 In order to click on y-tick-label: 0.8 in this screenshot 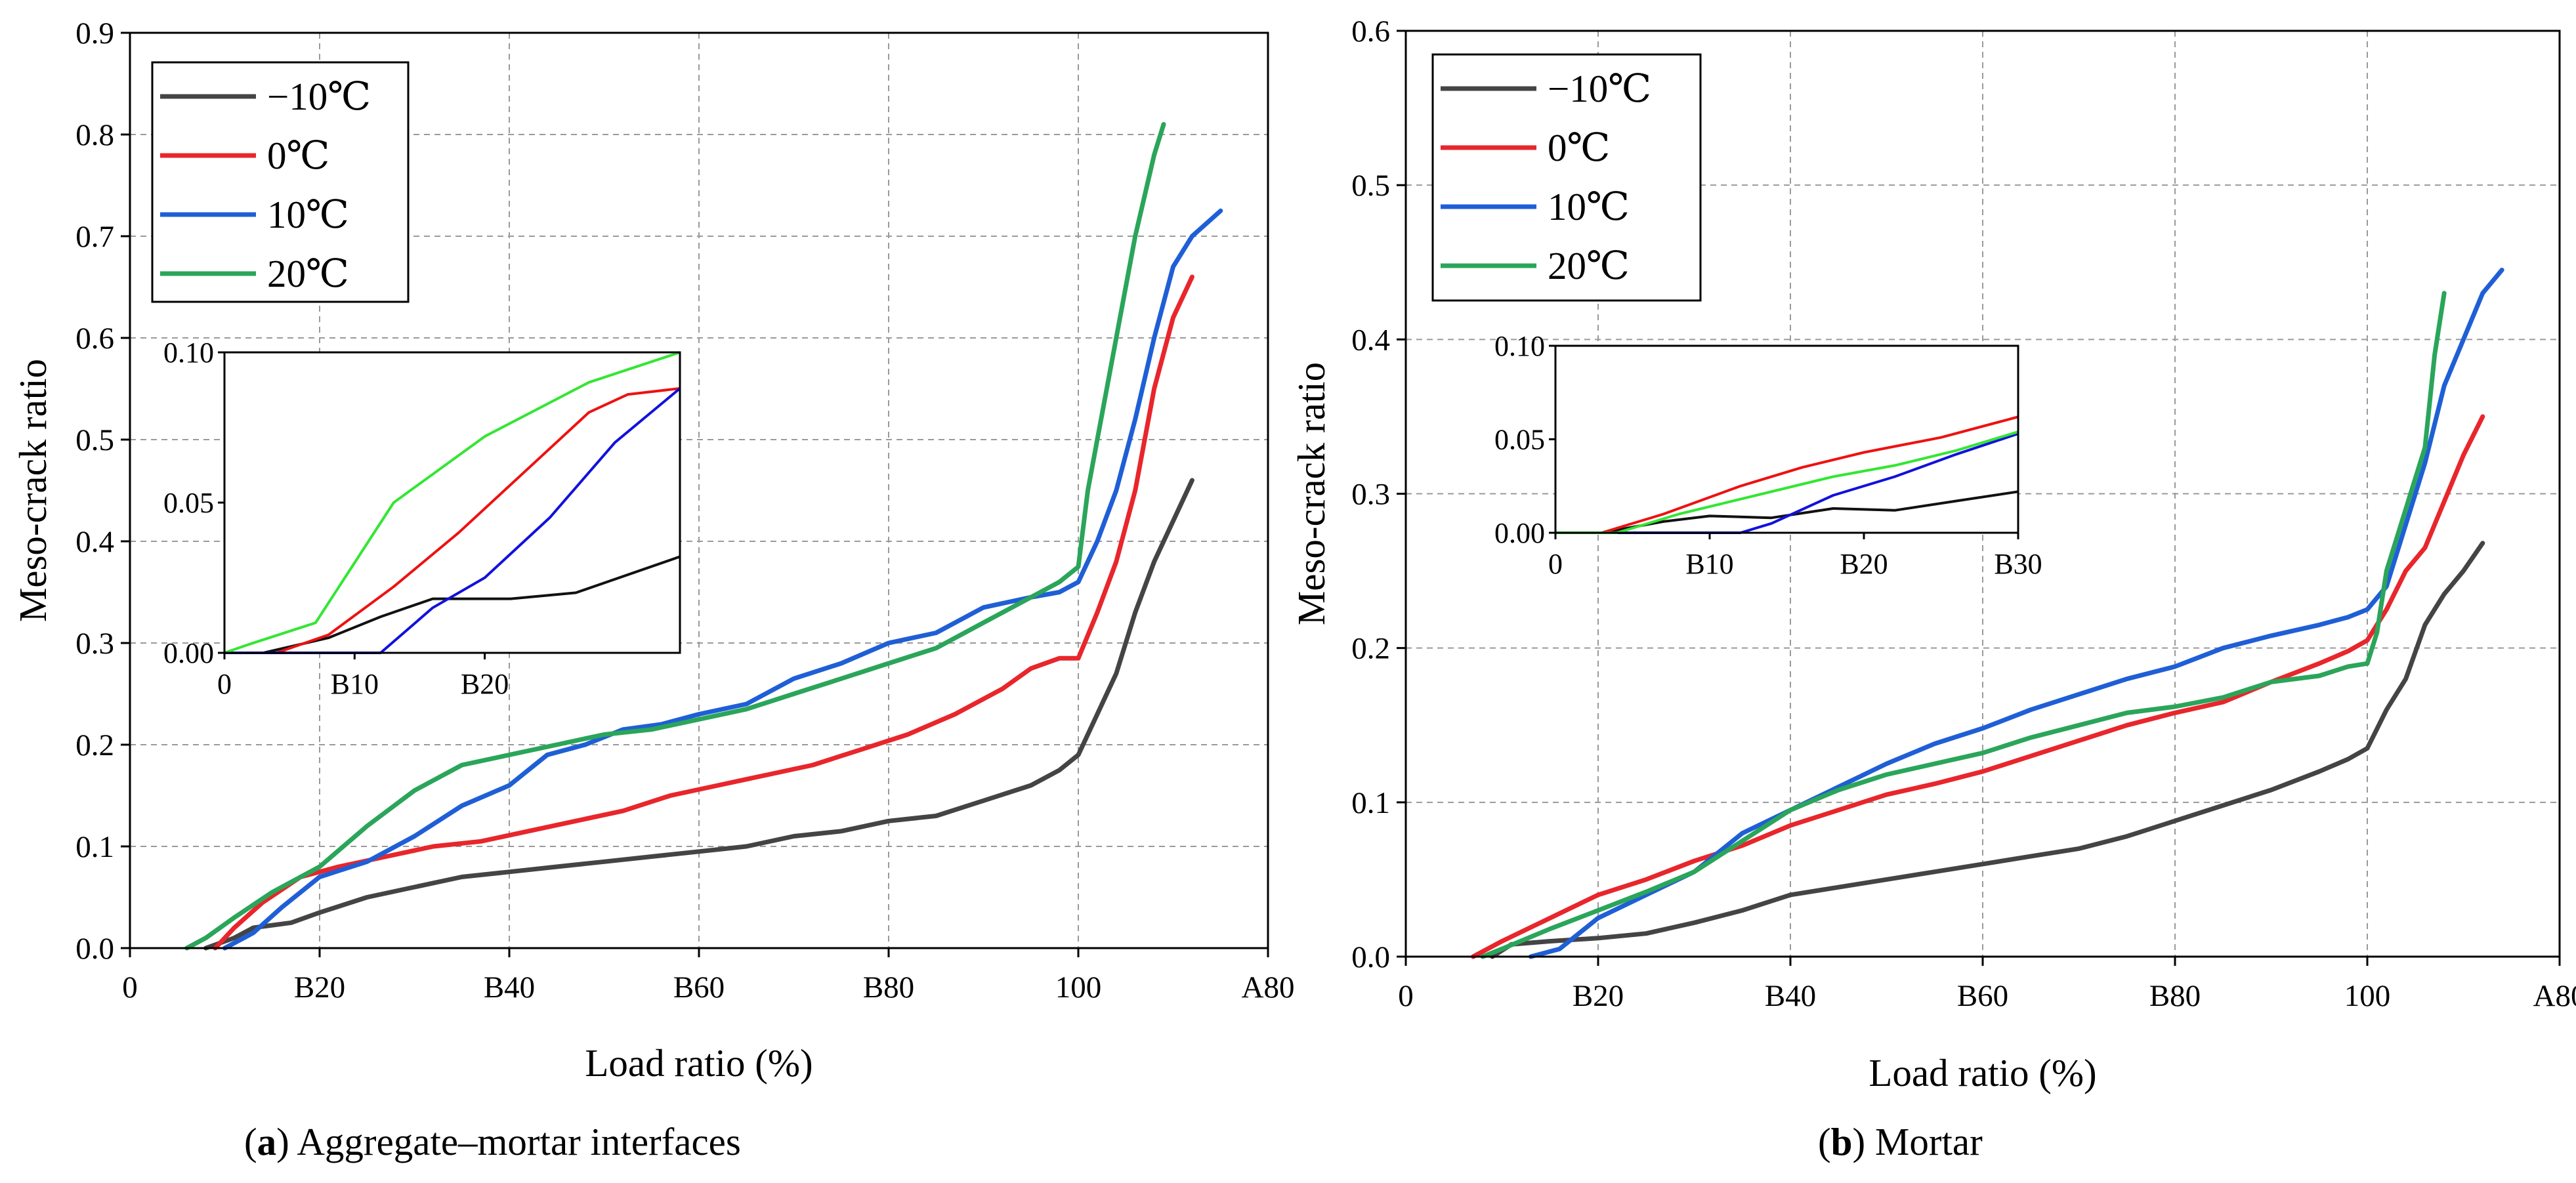, I will do `click(94, 135)`.